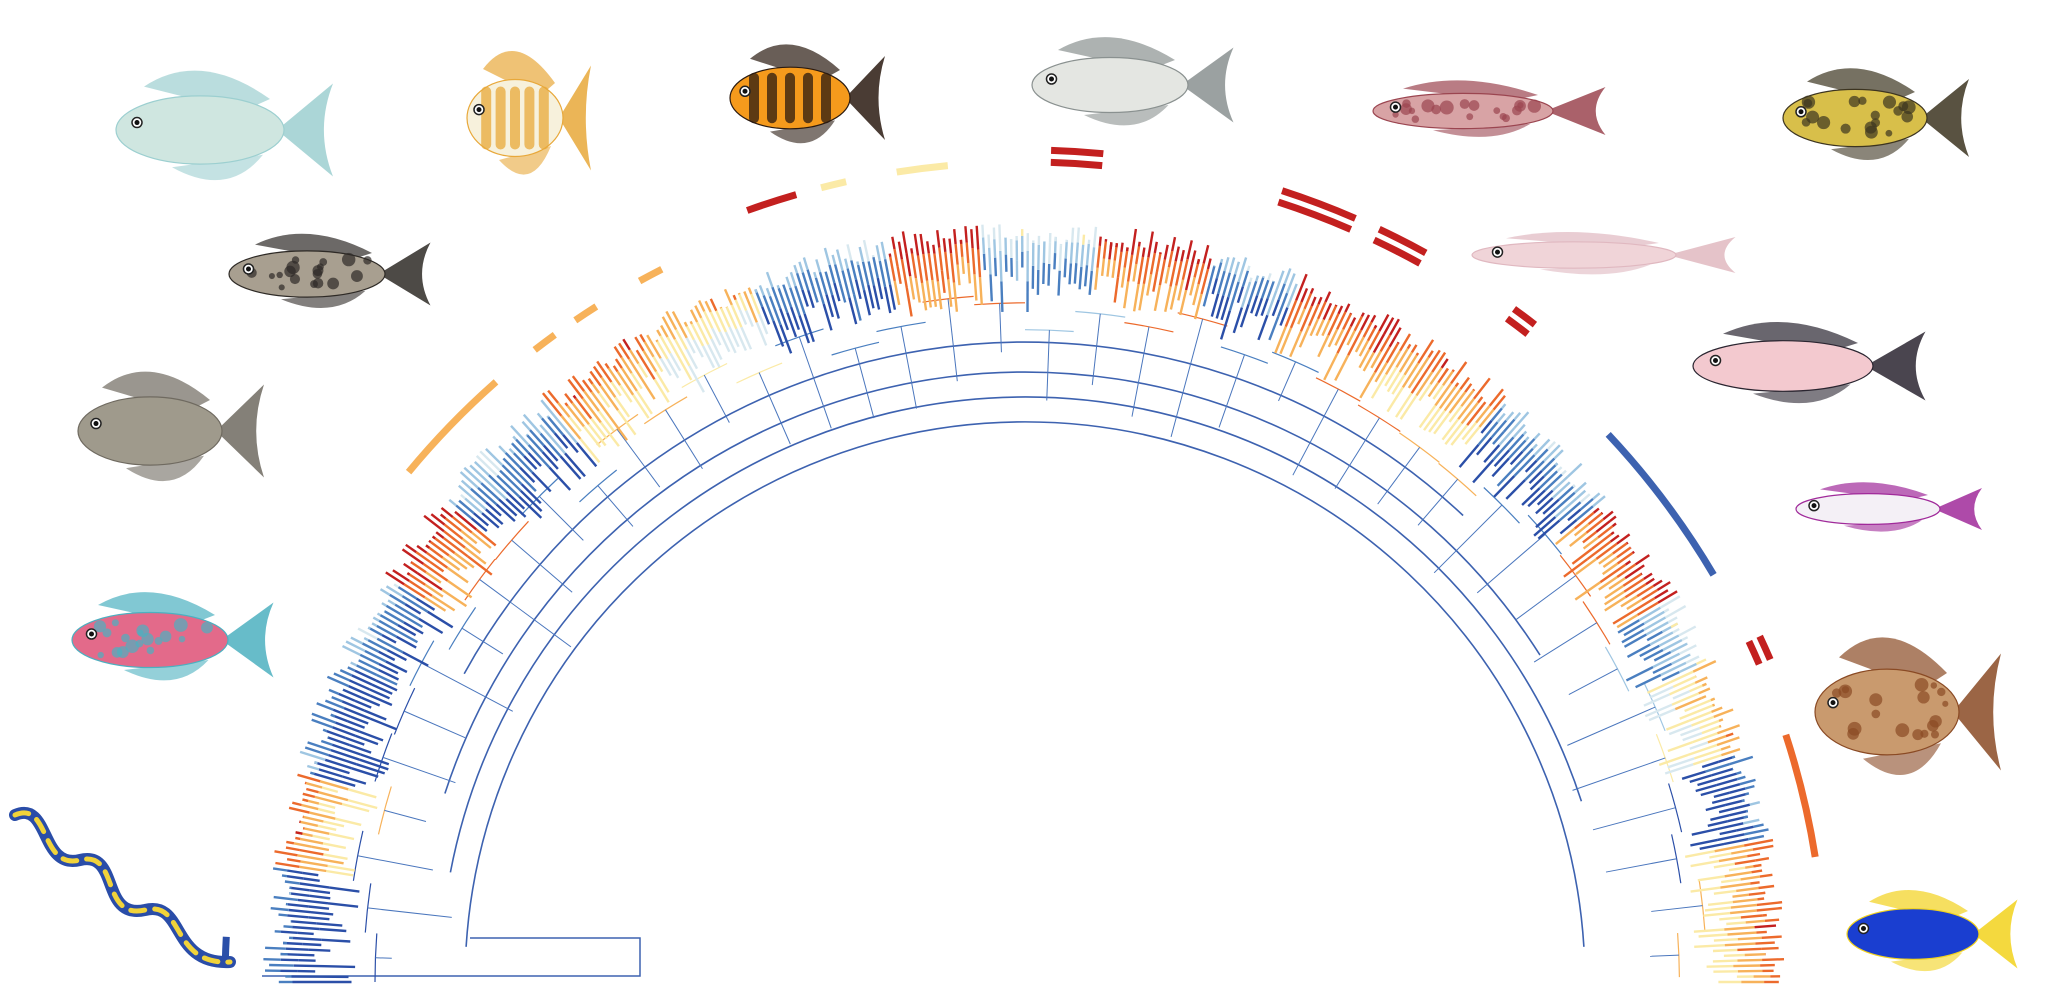 The height and width of the screenshot is (1000, 2047). I want to click on habitat-bar, so click(1517, 326).